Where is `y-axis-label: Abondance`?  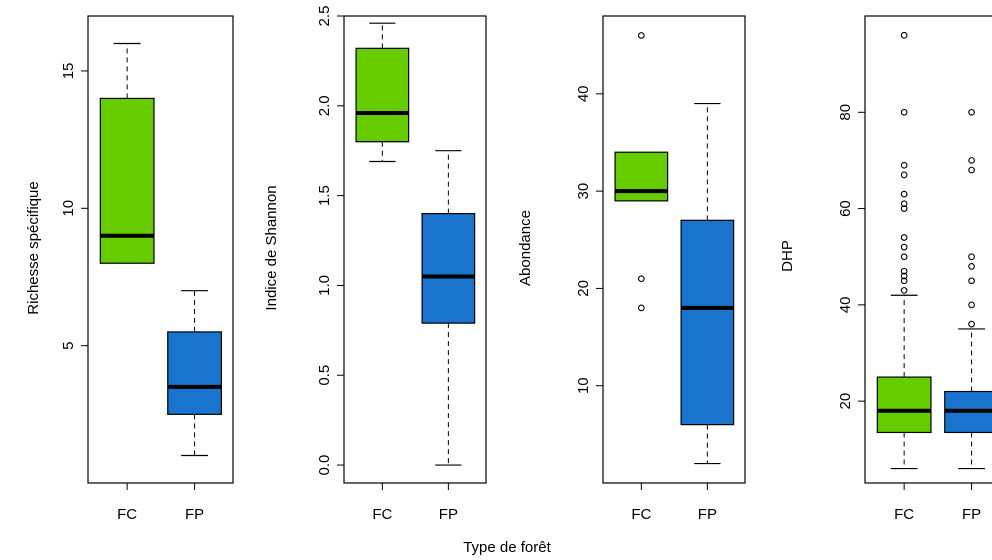
y-axis-label: Abondance is located at coordinates (525, 248).